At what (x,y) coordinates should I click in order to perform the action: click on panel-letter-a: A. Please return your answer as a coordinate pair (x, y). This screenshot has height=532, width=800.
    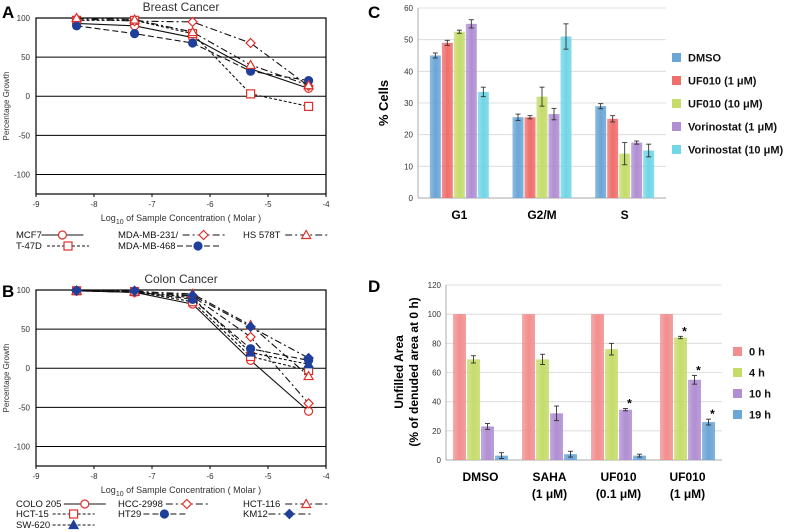
    Looking at the image, I should click on (8, 12).